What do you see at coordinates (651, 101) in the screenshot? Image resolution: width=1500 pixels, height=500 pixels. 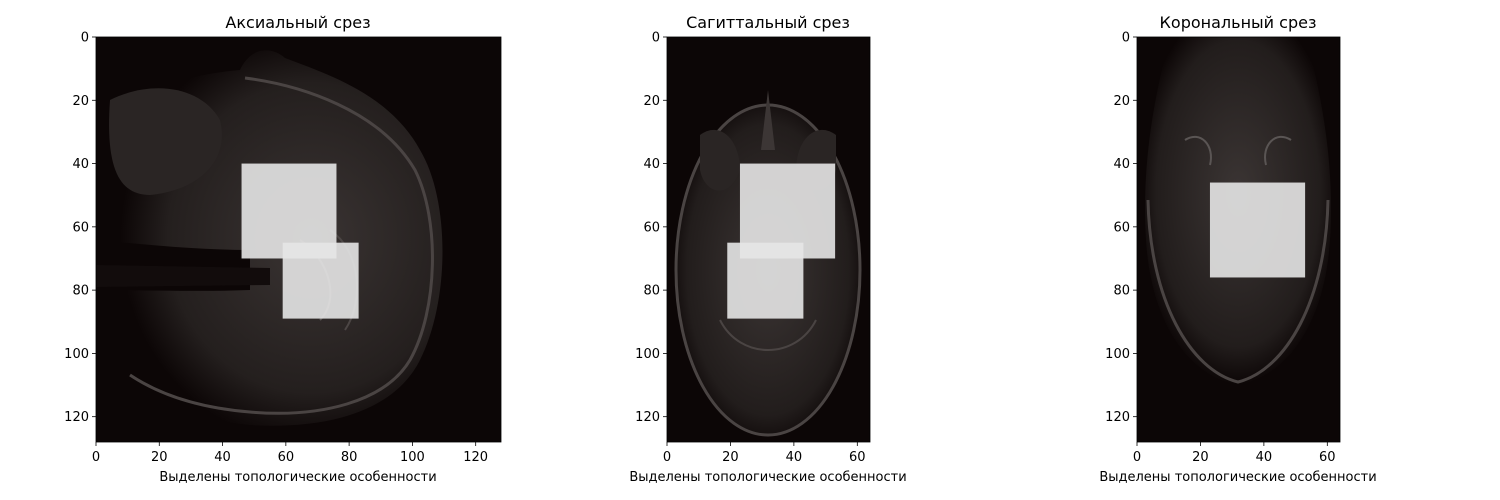 I see `sagittal-y-tick-label: 20` at bounding box center [651, 101].